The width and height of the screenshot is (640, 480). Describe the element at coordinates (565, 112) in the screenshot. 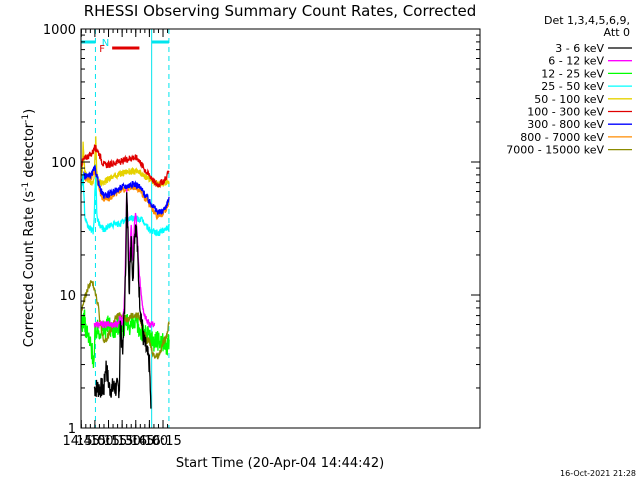

I see `legend-label: 100 - 300 keV` at that location.